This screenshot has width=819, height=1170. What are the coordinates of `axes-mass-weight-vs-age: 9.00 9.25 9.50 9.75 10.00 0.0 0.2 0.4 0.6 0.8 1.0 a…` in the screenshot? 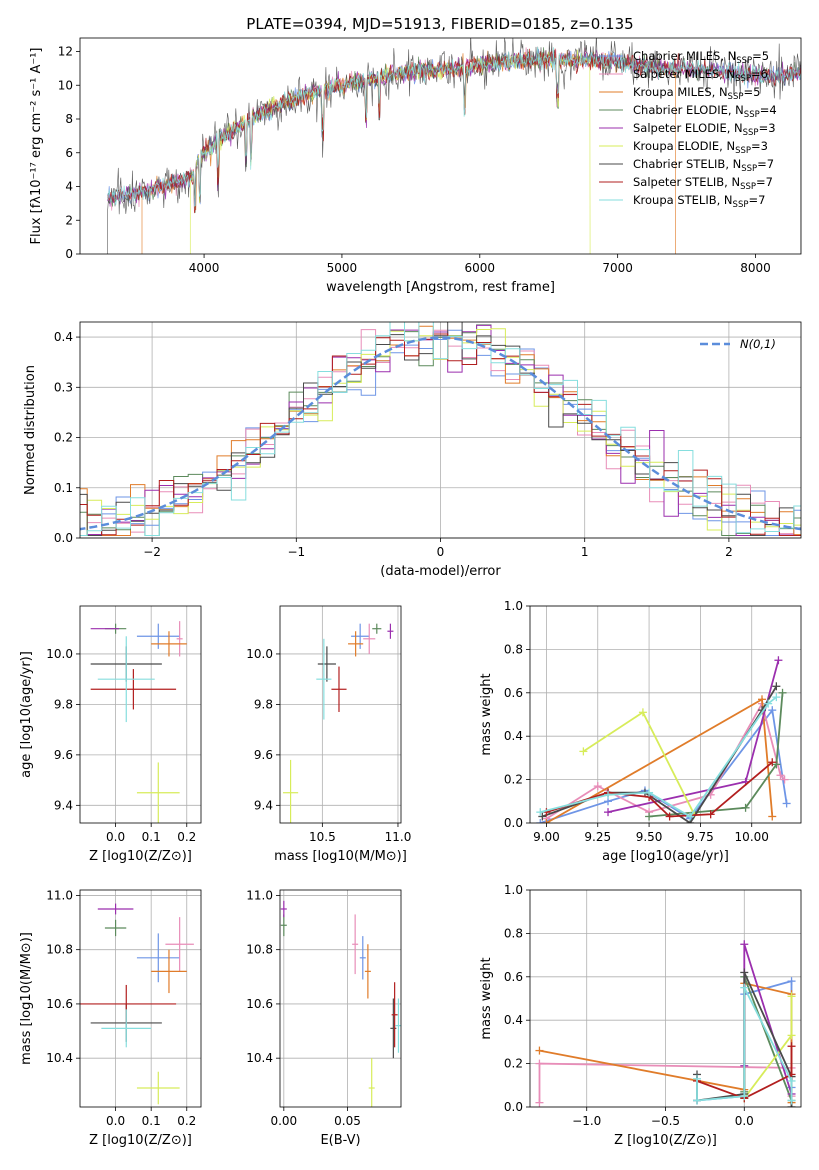 It's located at (640, 731).